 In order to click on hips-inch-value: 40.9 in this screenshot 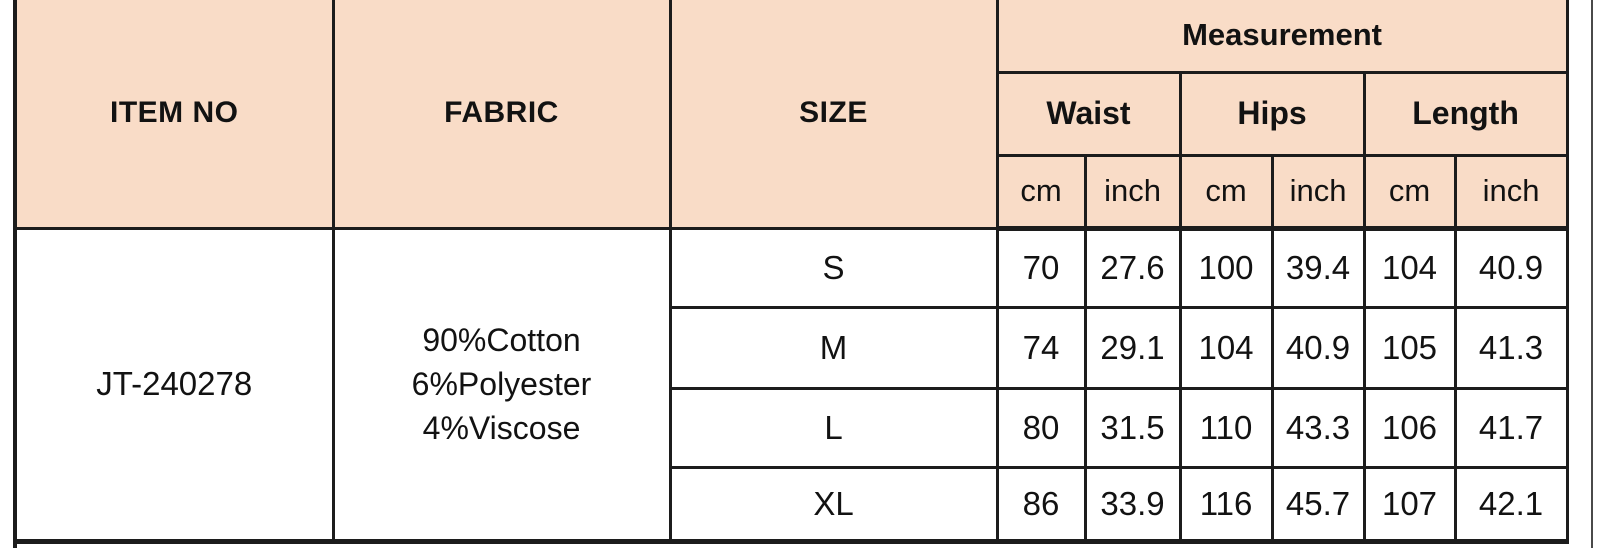, I will do `click(1318, 347)`.